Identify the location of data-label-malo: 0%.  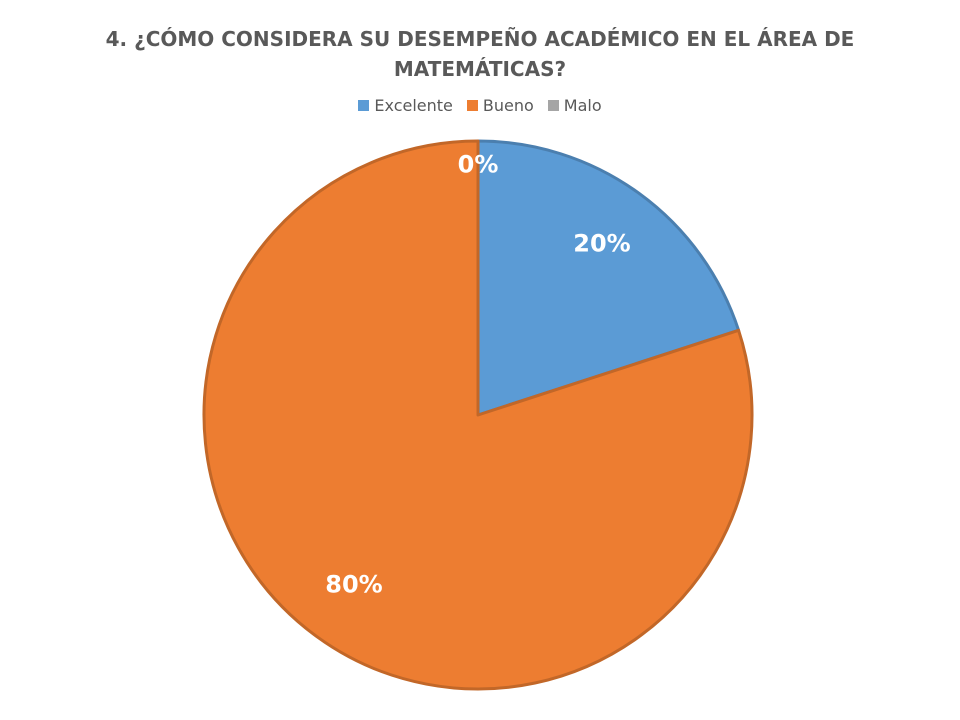
(478, 165).